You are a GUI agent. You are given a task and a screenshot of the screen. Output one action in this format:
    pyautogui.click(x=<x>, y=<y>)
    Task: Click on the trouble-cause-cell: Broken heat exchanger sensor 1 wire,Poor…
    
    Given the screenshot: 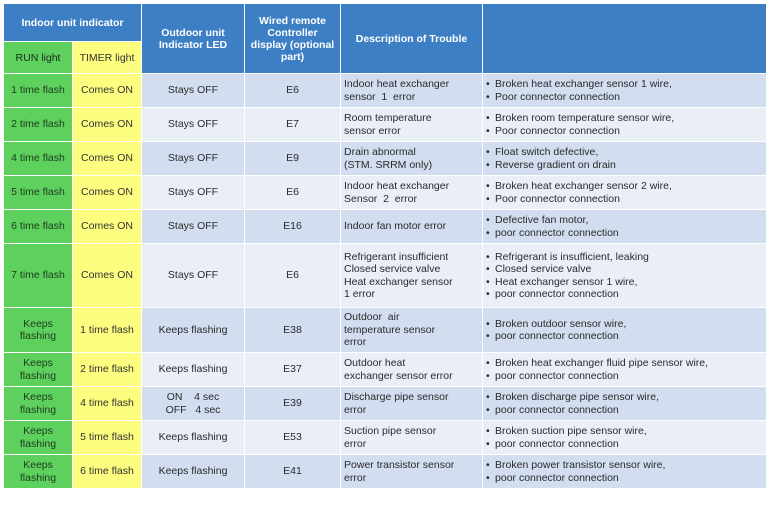 What is the action you would take?
    pyautogui.click(x=625, y=90)
    